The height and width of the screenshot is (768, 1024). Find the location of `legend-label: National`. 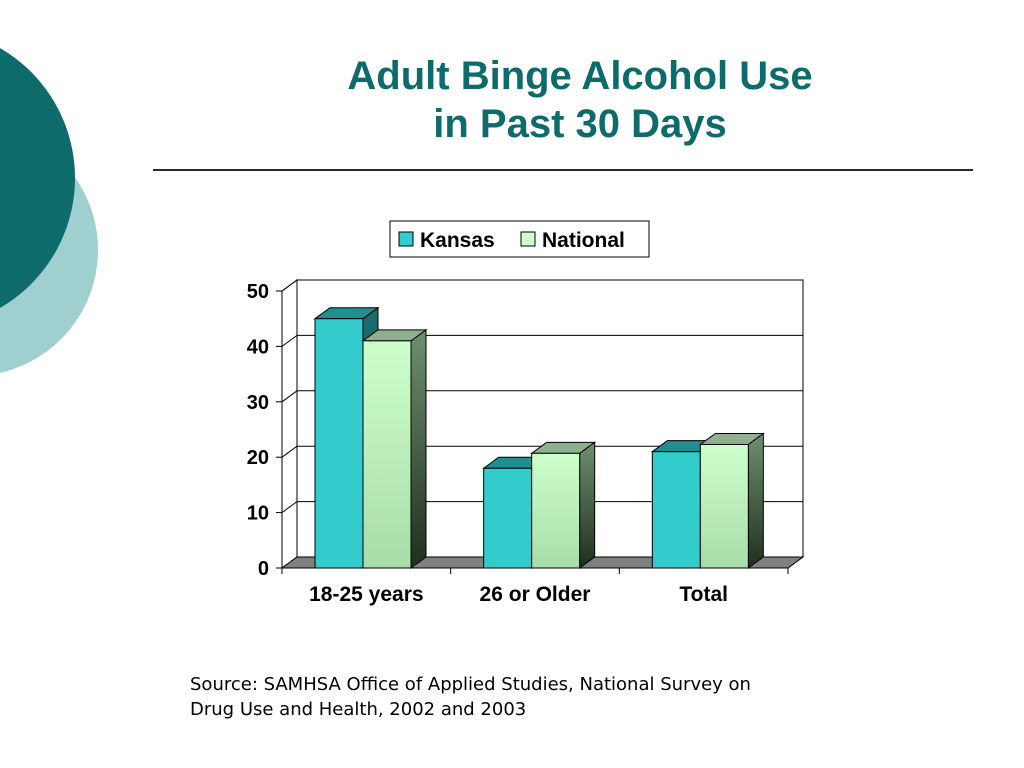

legend-label: National is located at coordinates (583, 240).